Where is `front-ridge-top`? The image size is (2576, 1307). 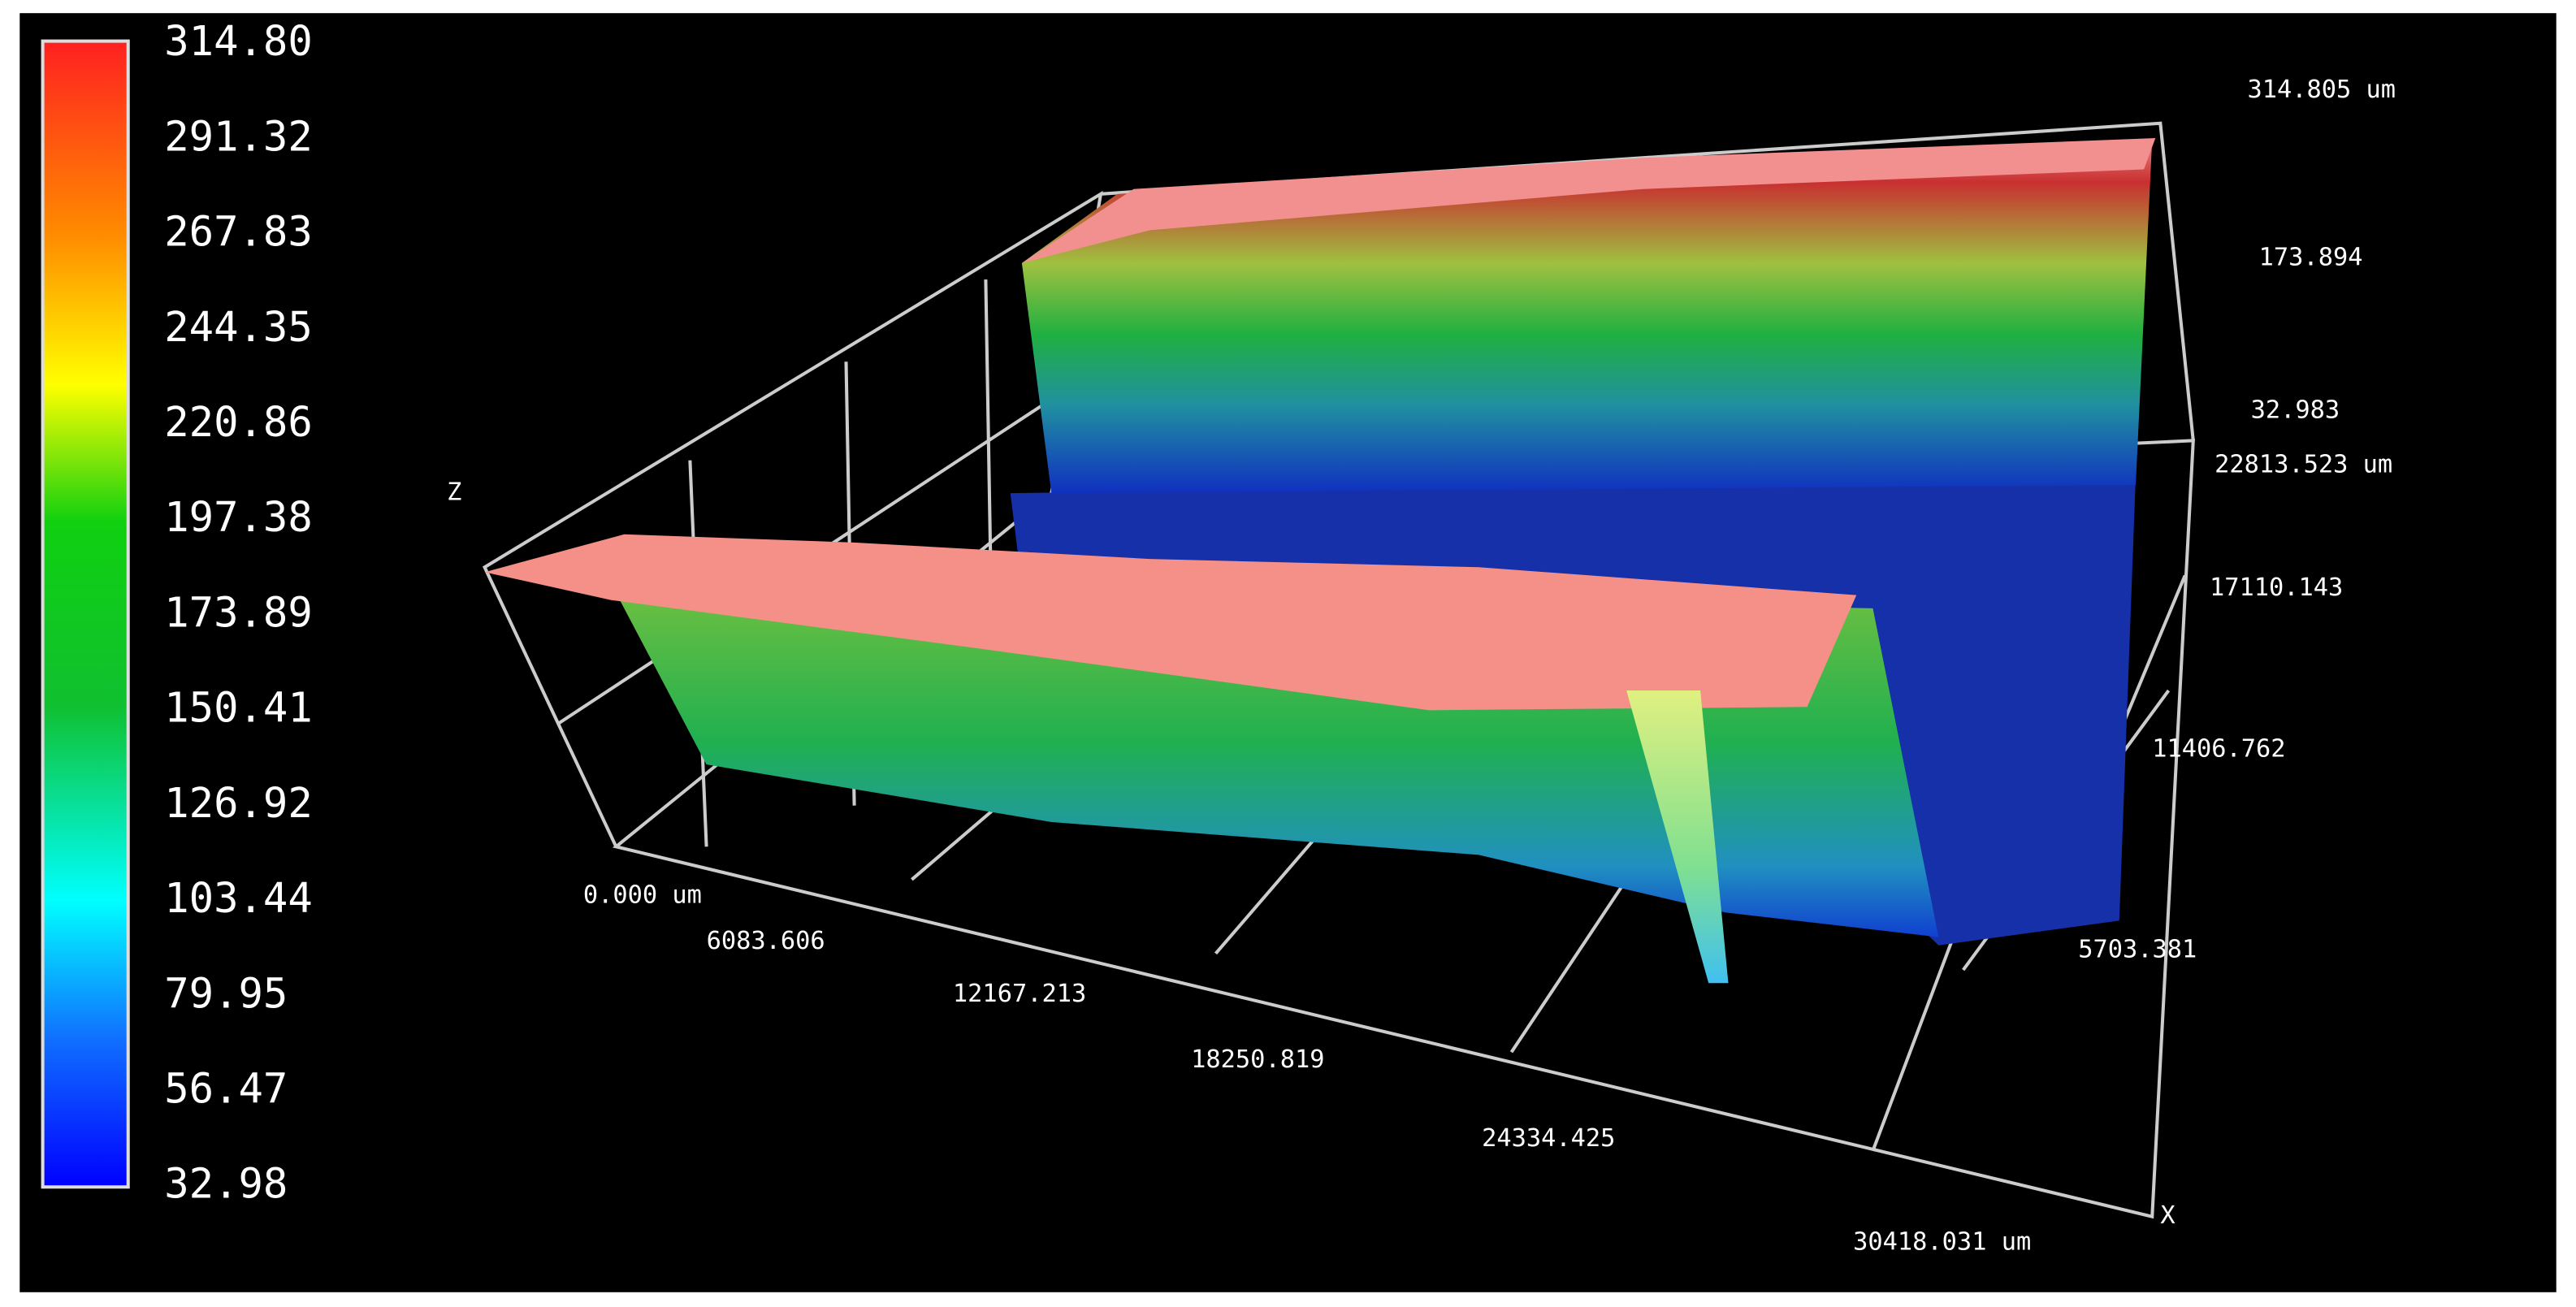
front-ridge-top is located at coordinates (1170, 622).